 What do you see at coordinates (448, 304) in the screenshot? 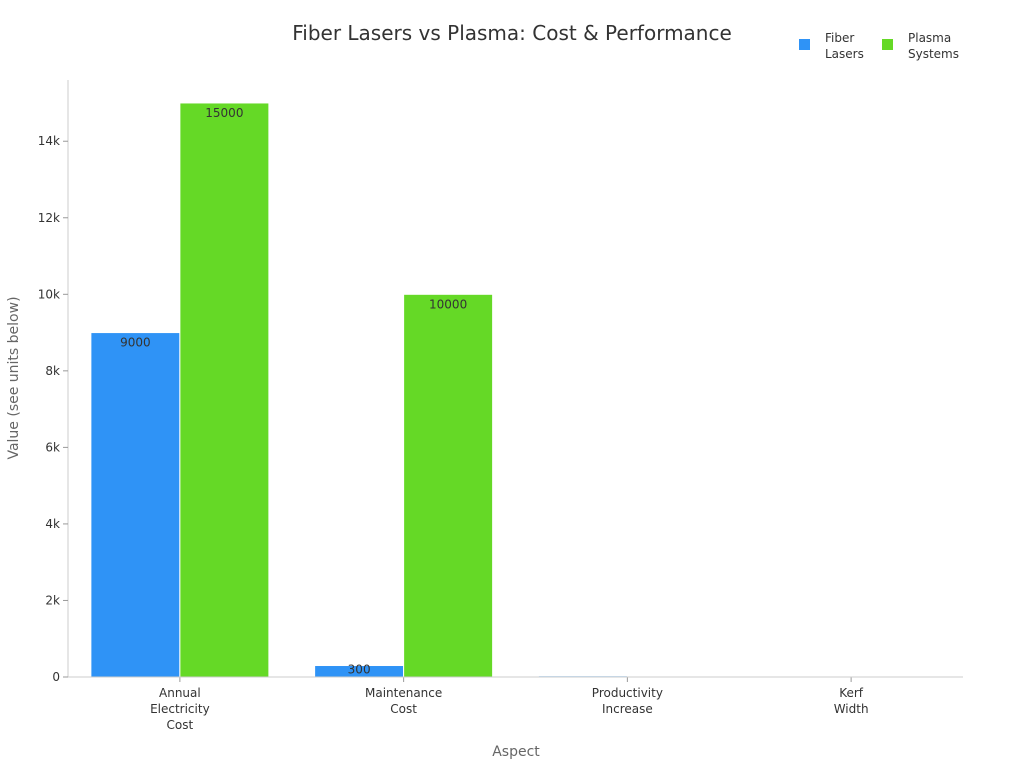
I see `data-label: 10000` at bounding box center [448, 304].